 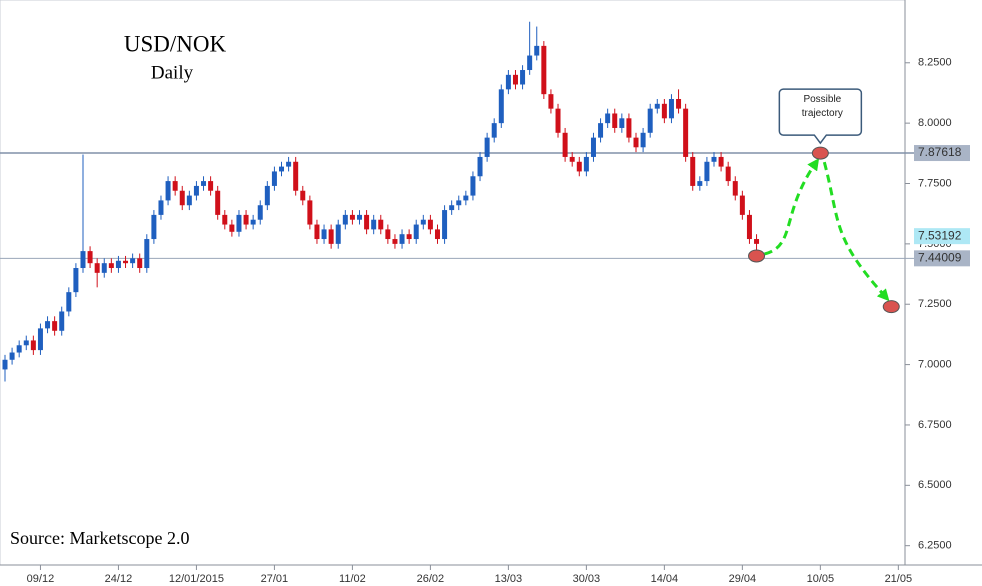 What do you see at coordinates (935, 485) in the screenshot?
I see `y-tick-label: 6.5000` at bounding box center [935, 485].